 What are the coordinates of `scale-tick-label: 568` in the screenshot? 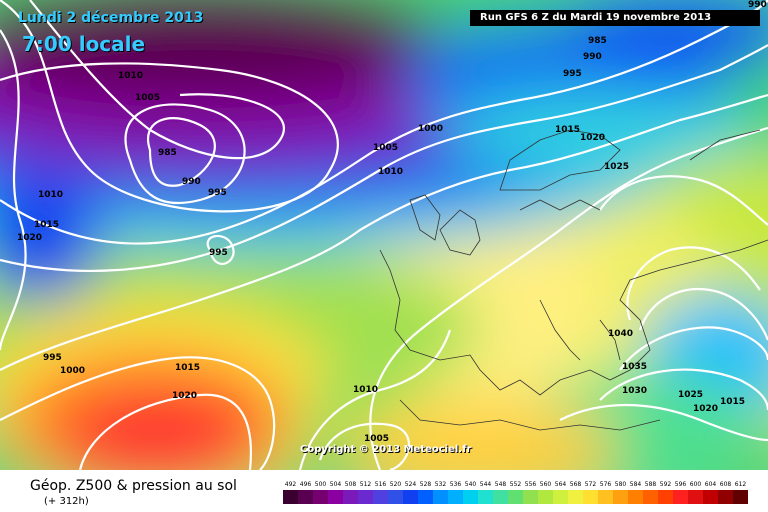 It's located at (576, 484).